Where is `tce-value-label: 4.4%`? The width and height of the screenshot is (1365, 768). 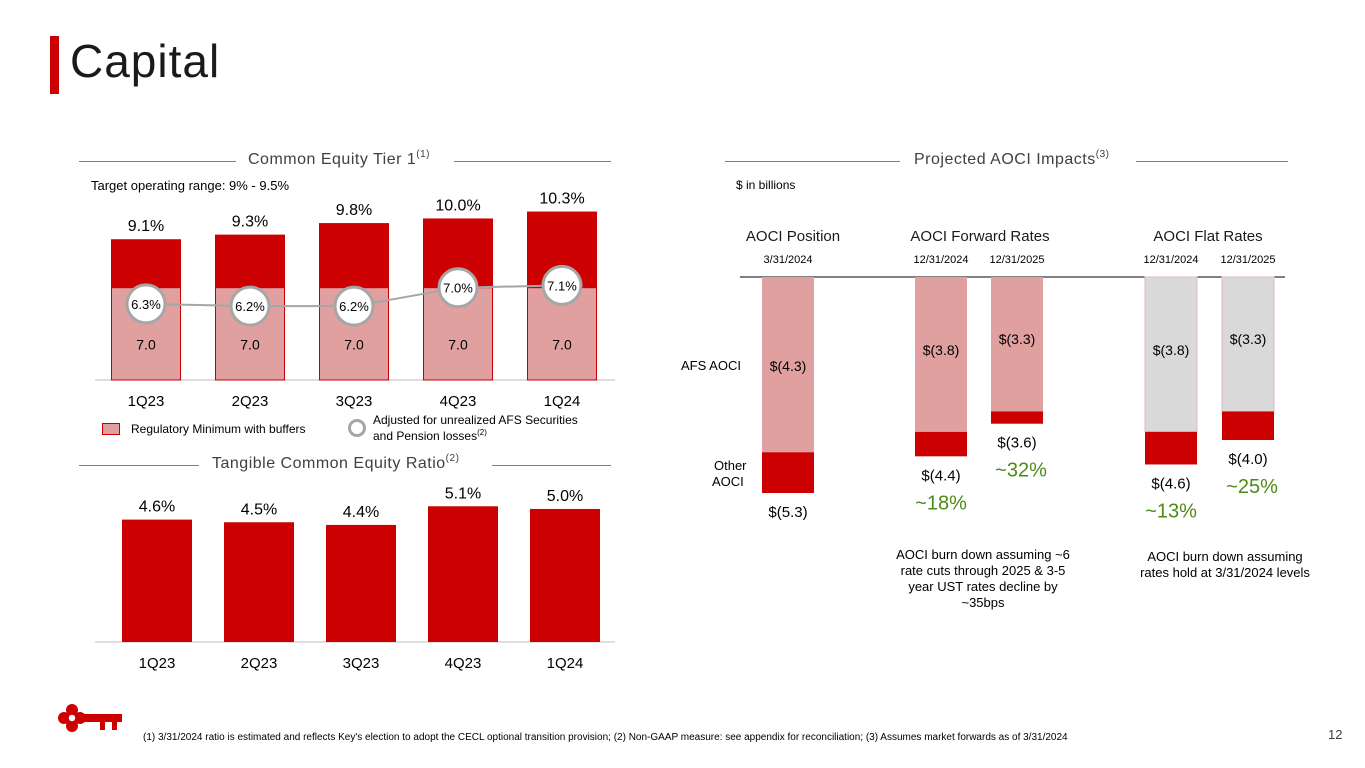
tce-value-label: 4.4% is located at coordinates (361, 512).